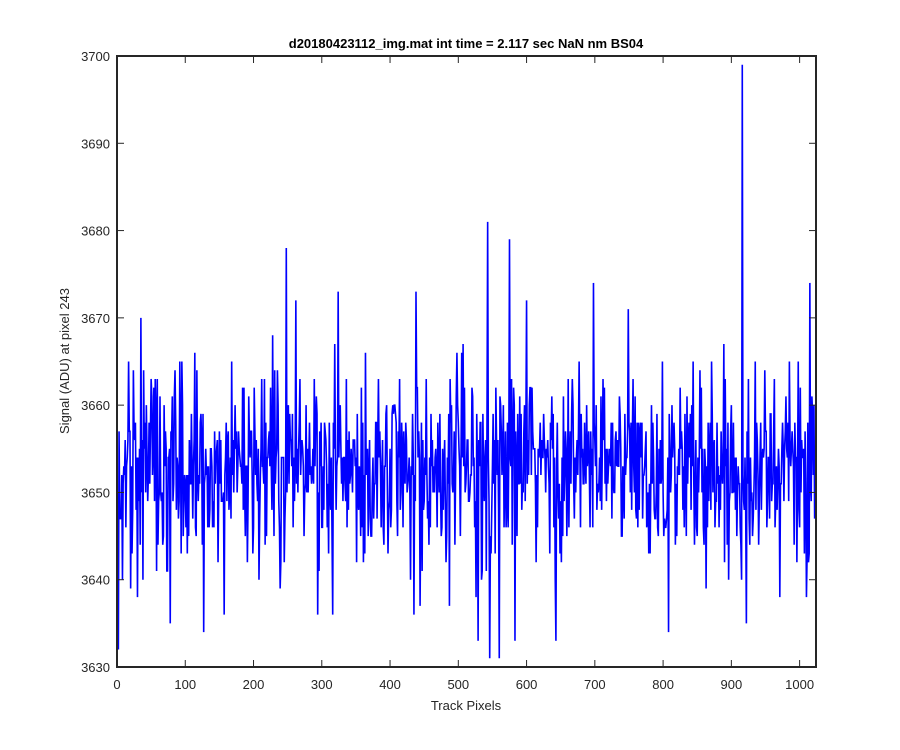 Image resolution: width=900 pixels, height=750 pixels. Describe the element at coordinates (95, 580) in the screenshot. I see `y-tick-label: 3640` at that location.